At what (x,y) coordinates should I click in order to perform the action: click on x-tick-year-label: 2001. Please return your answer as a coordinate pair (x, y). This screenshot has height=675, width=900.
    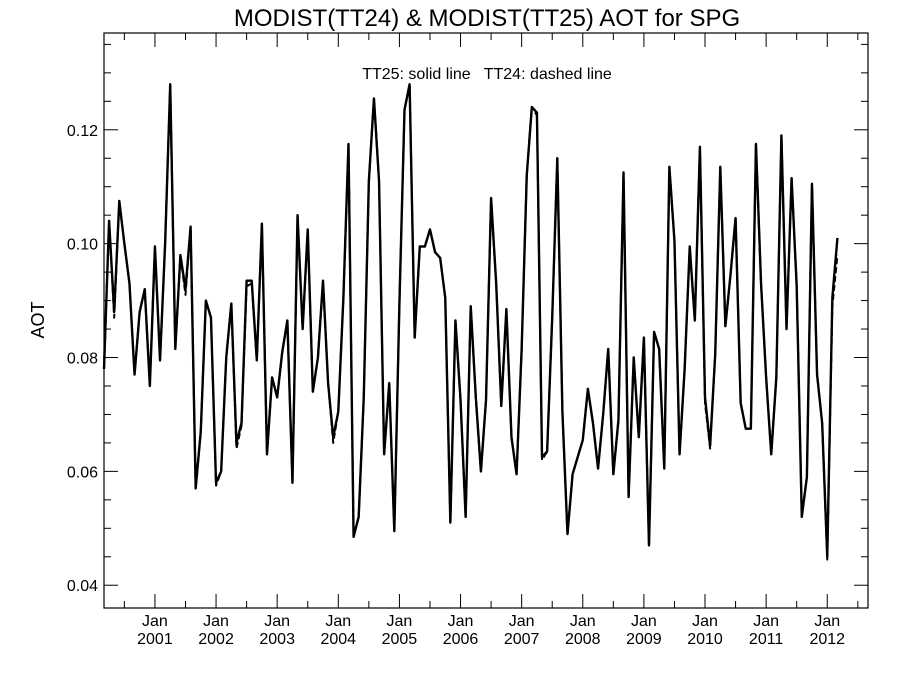
    Looking at the image, I should click on (155, 639).